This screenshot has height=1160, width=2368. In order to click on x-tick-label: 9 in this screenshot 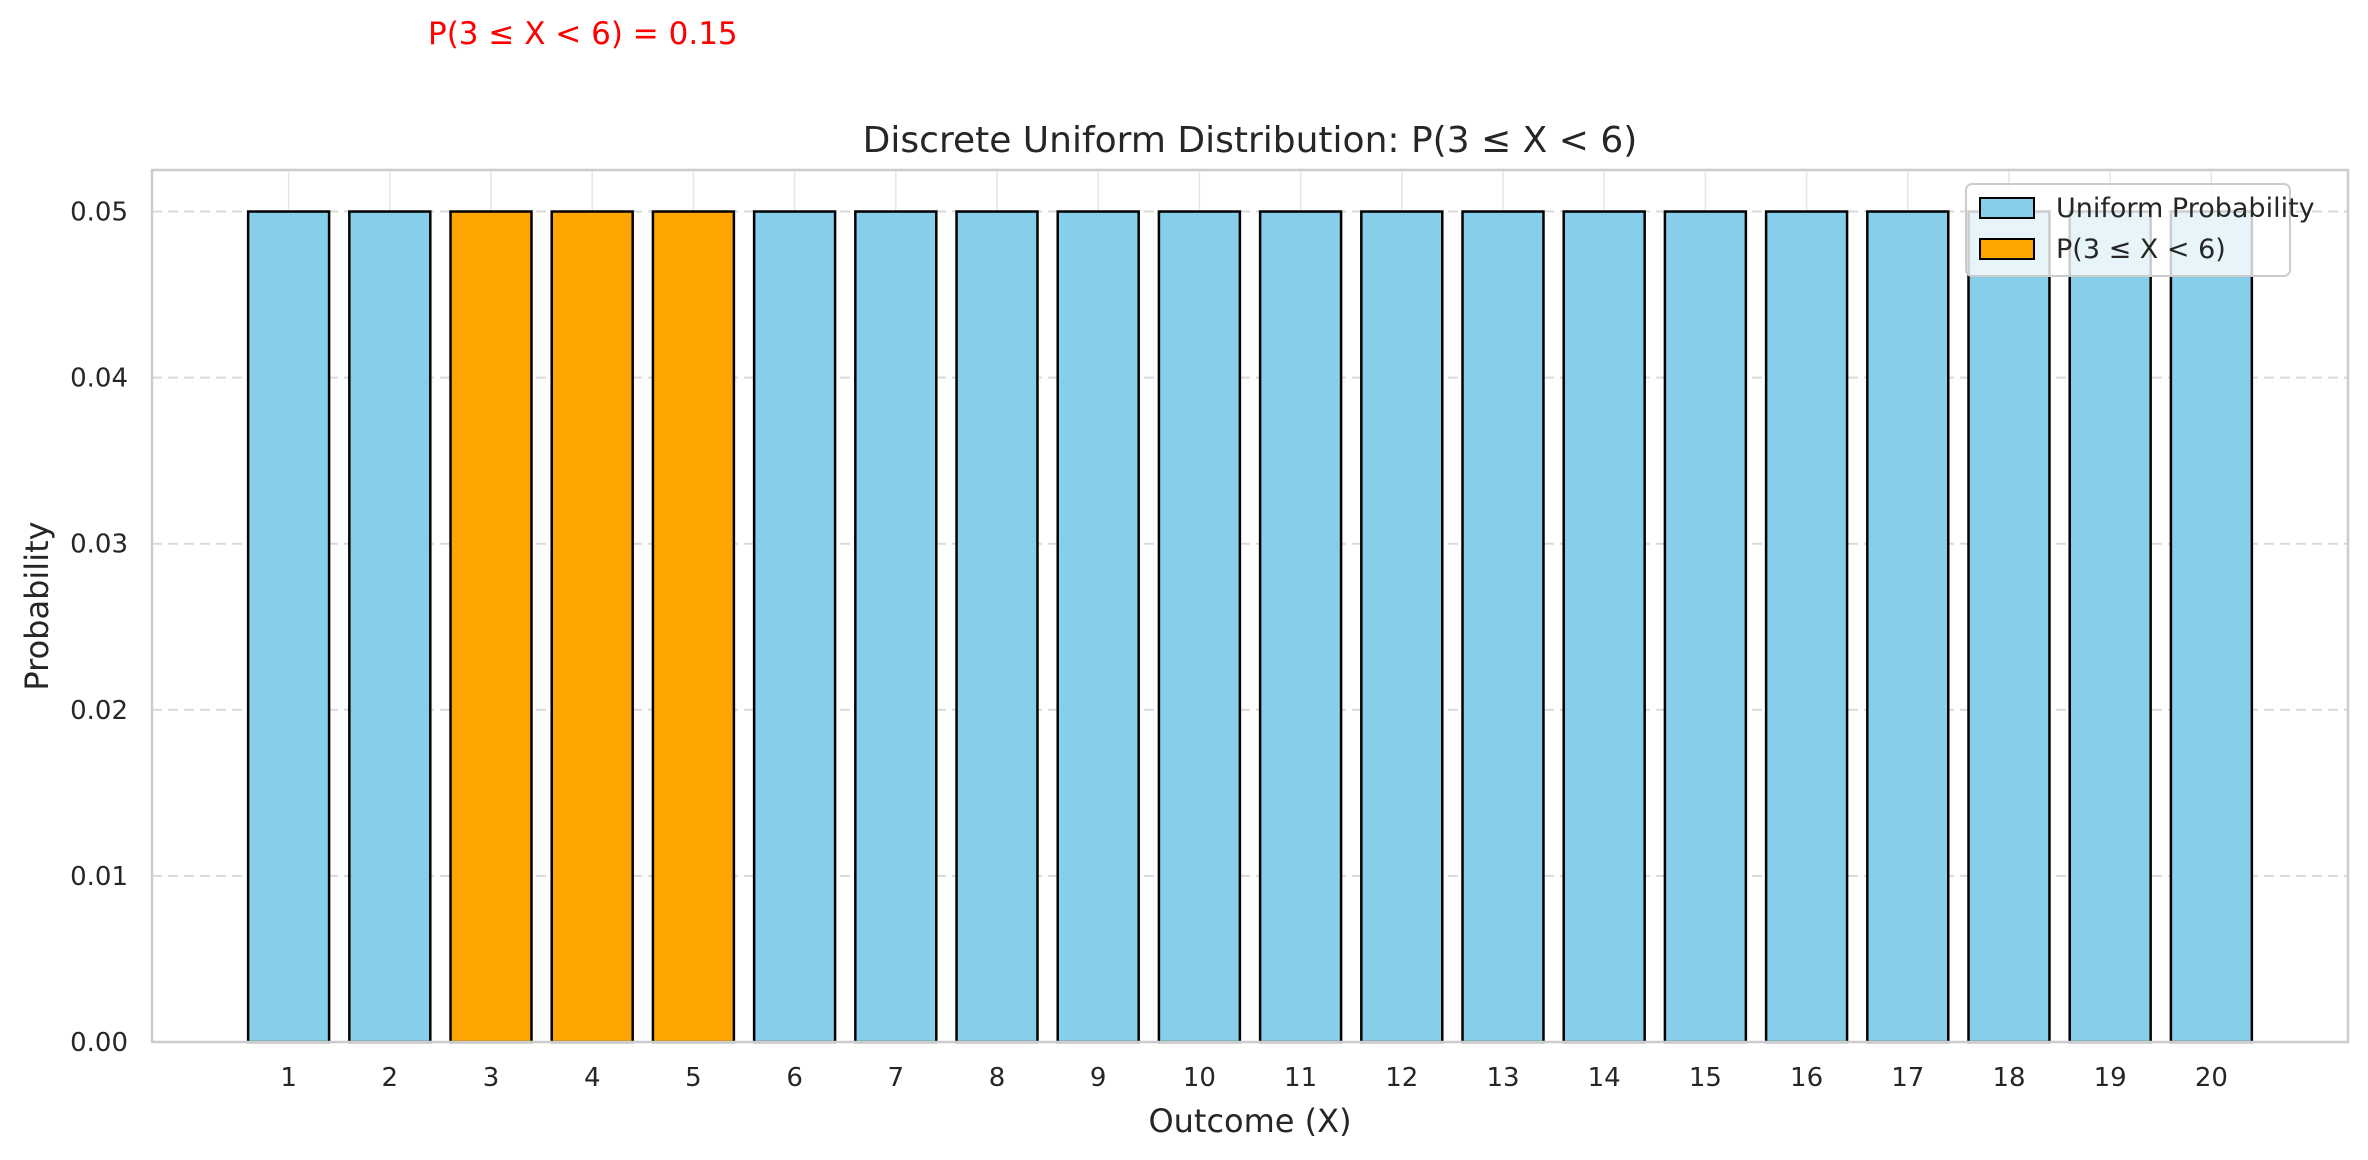, I will do `click(1098, 1078)`.